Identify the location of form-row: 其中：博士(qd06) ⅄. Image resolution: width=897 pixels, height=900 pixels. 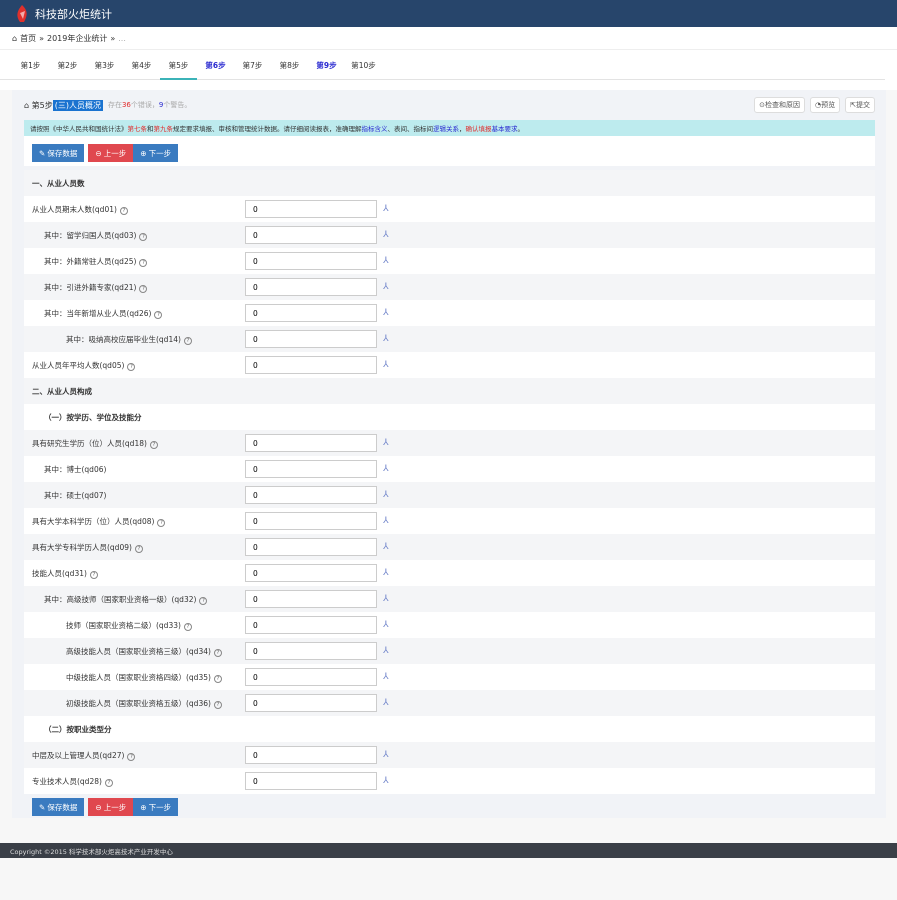
(449, 469).